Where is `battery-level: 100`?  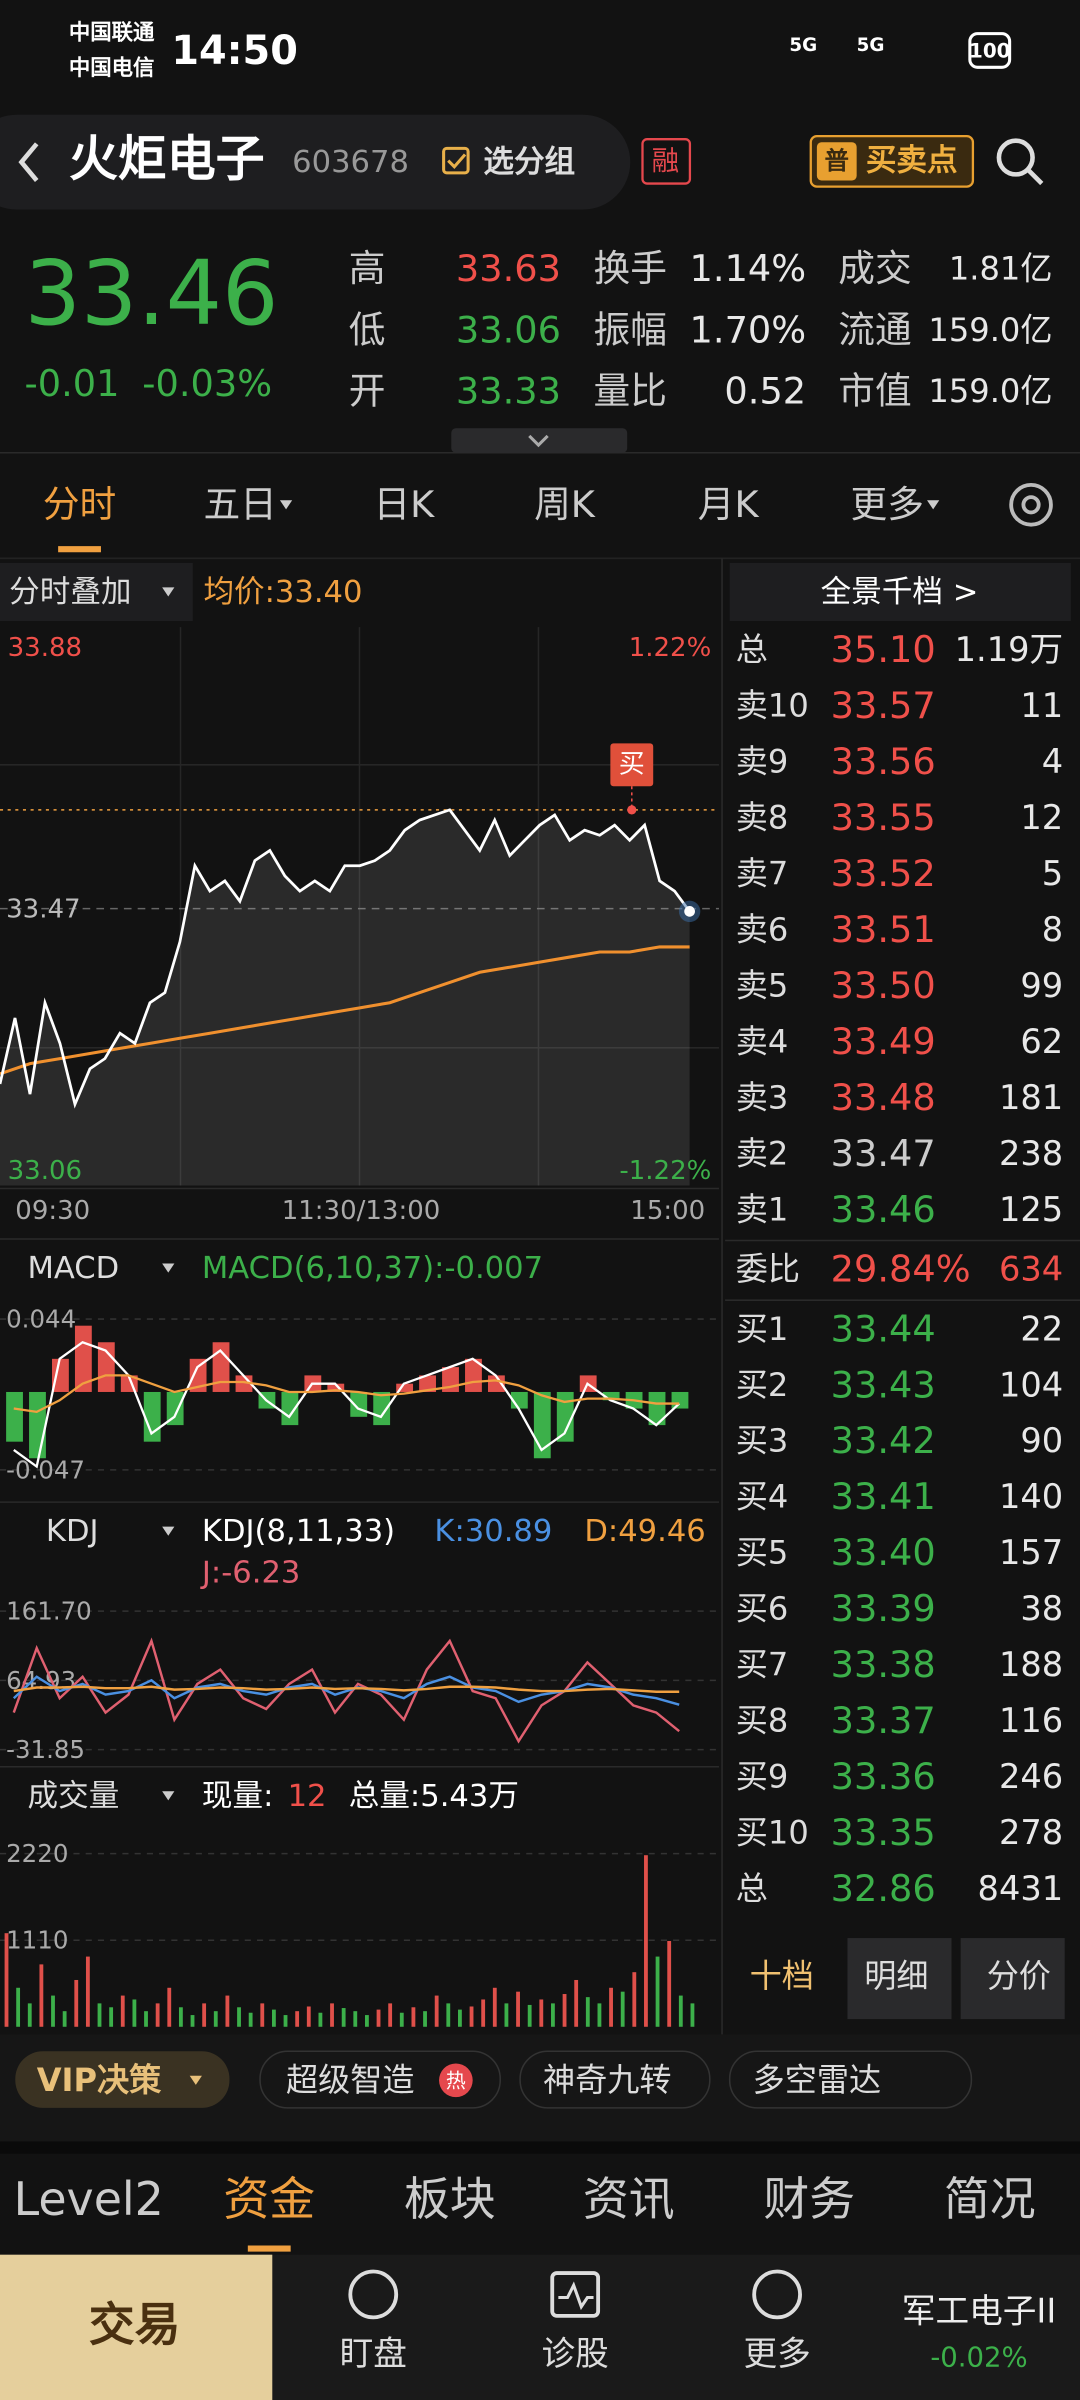 battery-level: 100 is located at coordinates (990, 51).